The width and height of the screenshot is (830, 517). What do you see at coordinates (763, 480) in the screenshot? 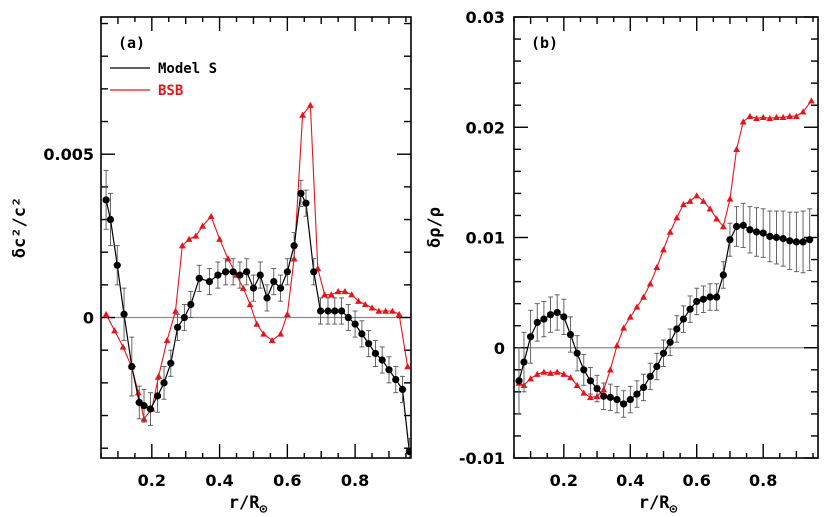
I see `x-tick-label: 0.8` at bounding box center [763, 480].